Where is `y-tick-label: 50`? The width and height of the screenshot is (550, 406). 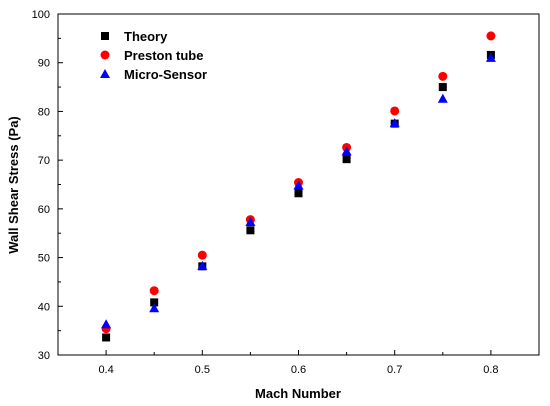
y-tick-label: 50 is located at coordinates (44, 259).